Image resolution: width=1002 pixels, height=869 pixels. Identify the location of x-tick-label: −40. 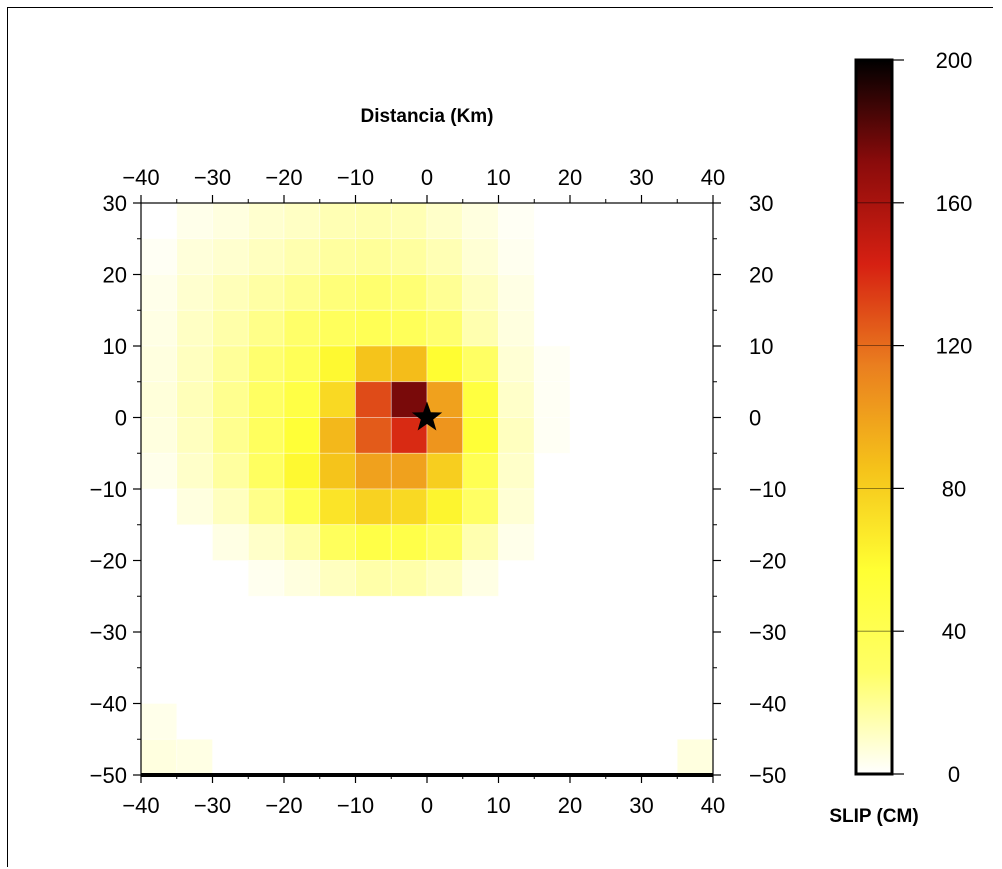
(140, 805).